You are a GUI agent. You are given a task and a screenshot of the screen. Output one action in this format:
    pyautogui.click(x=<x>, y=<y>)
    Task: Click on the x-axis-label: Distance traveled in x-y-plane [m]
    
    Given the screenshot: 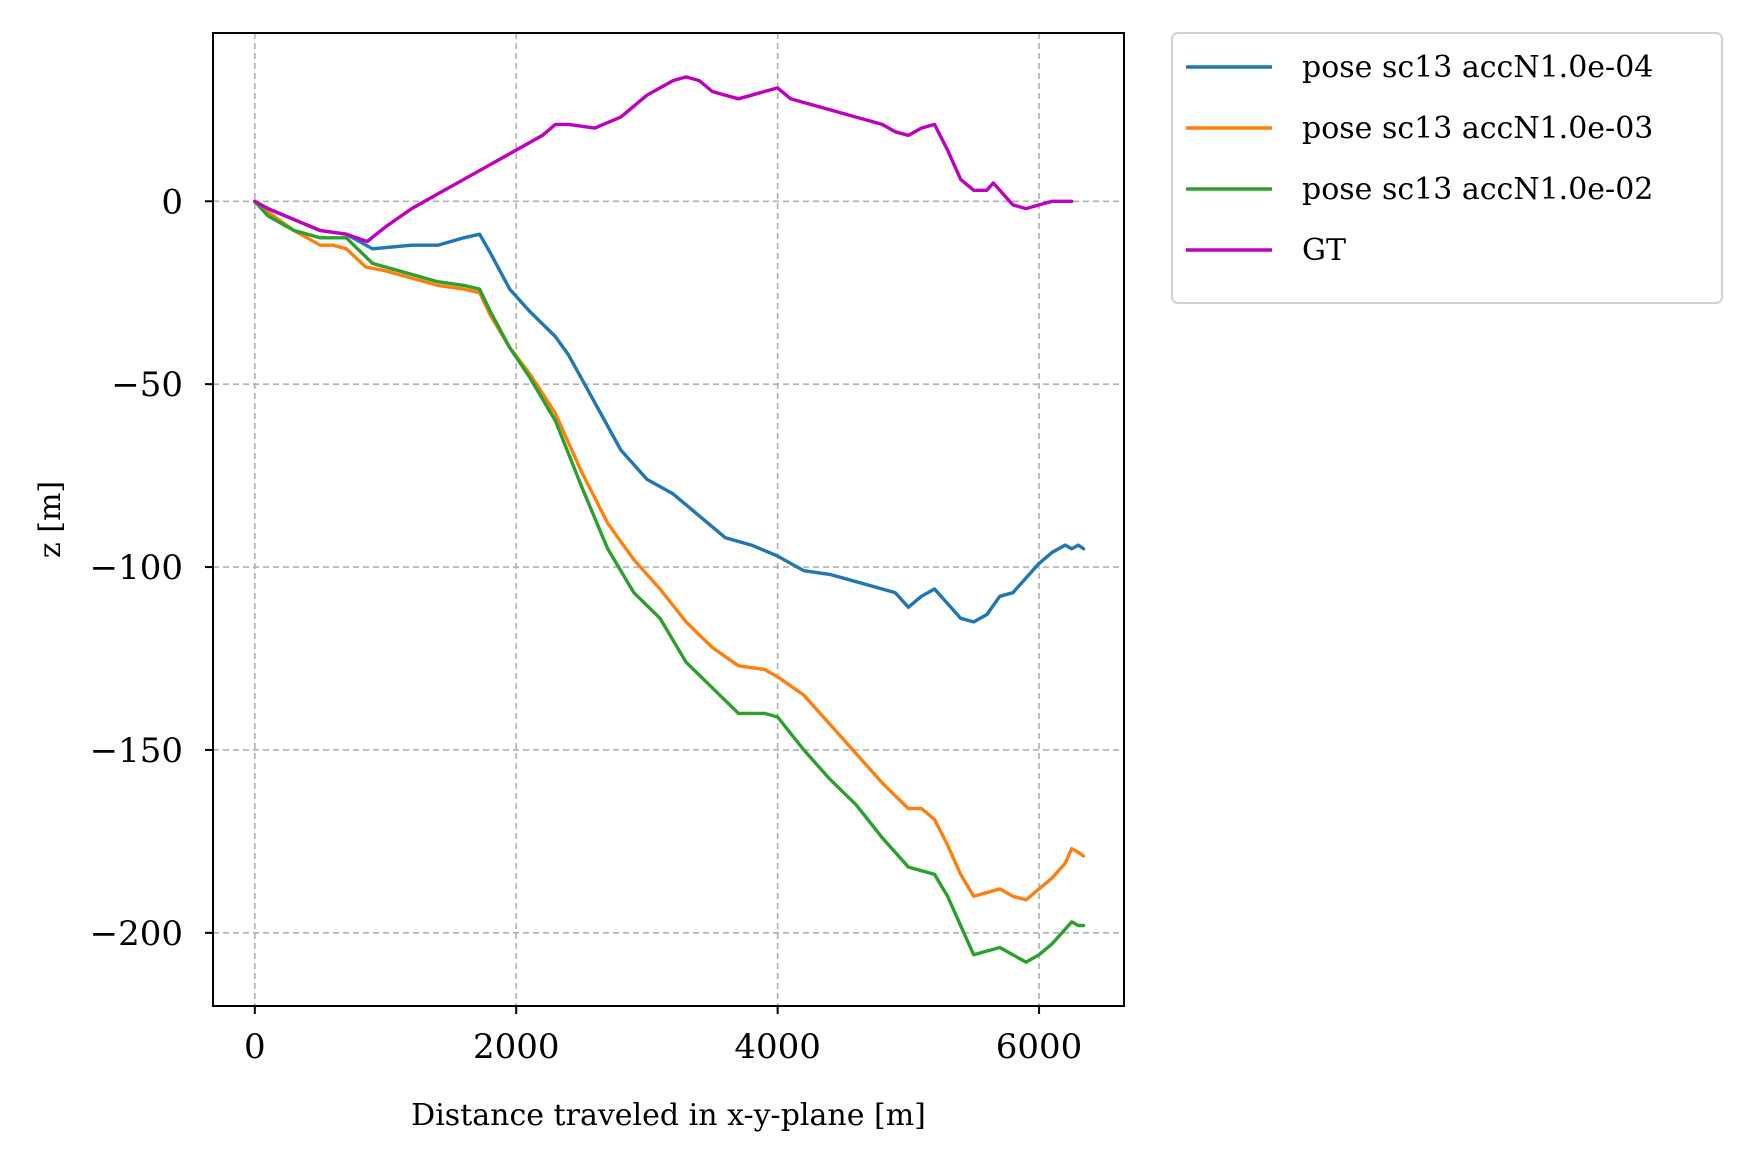 What is the action you would take?
    pyautogui.click(x=668, y=1115)
    